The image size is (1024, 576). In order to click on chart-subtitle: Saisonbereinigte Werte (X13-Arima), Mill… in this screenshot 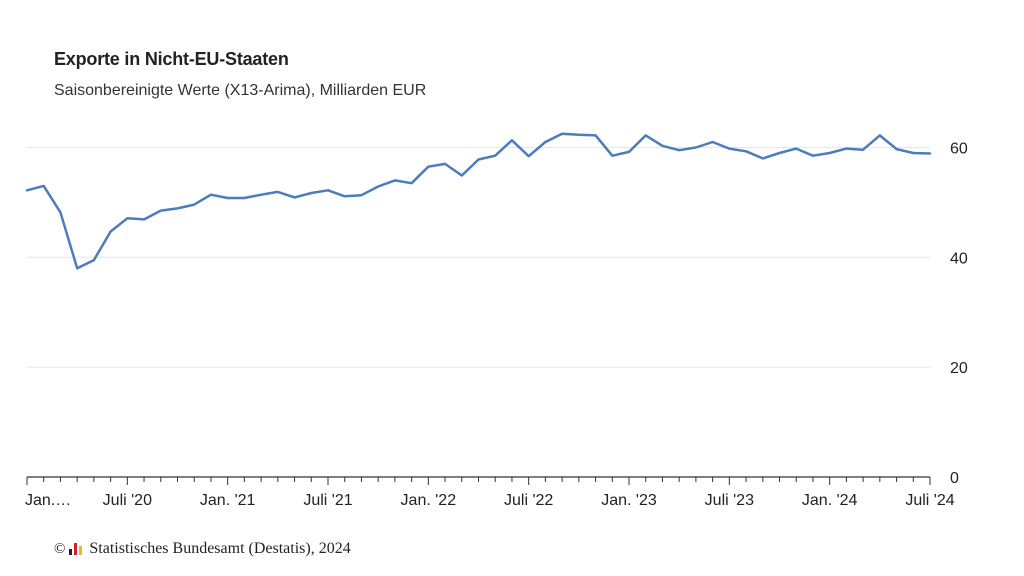, I will do `click(240, 90)`.